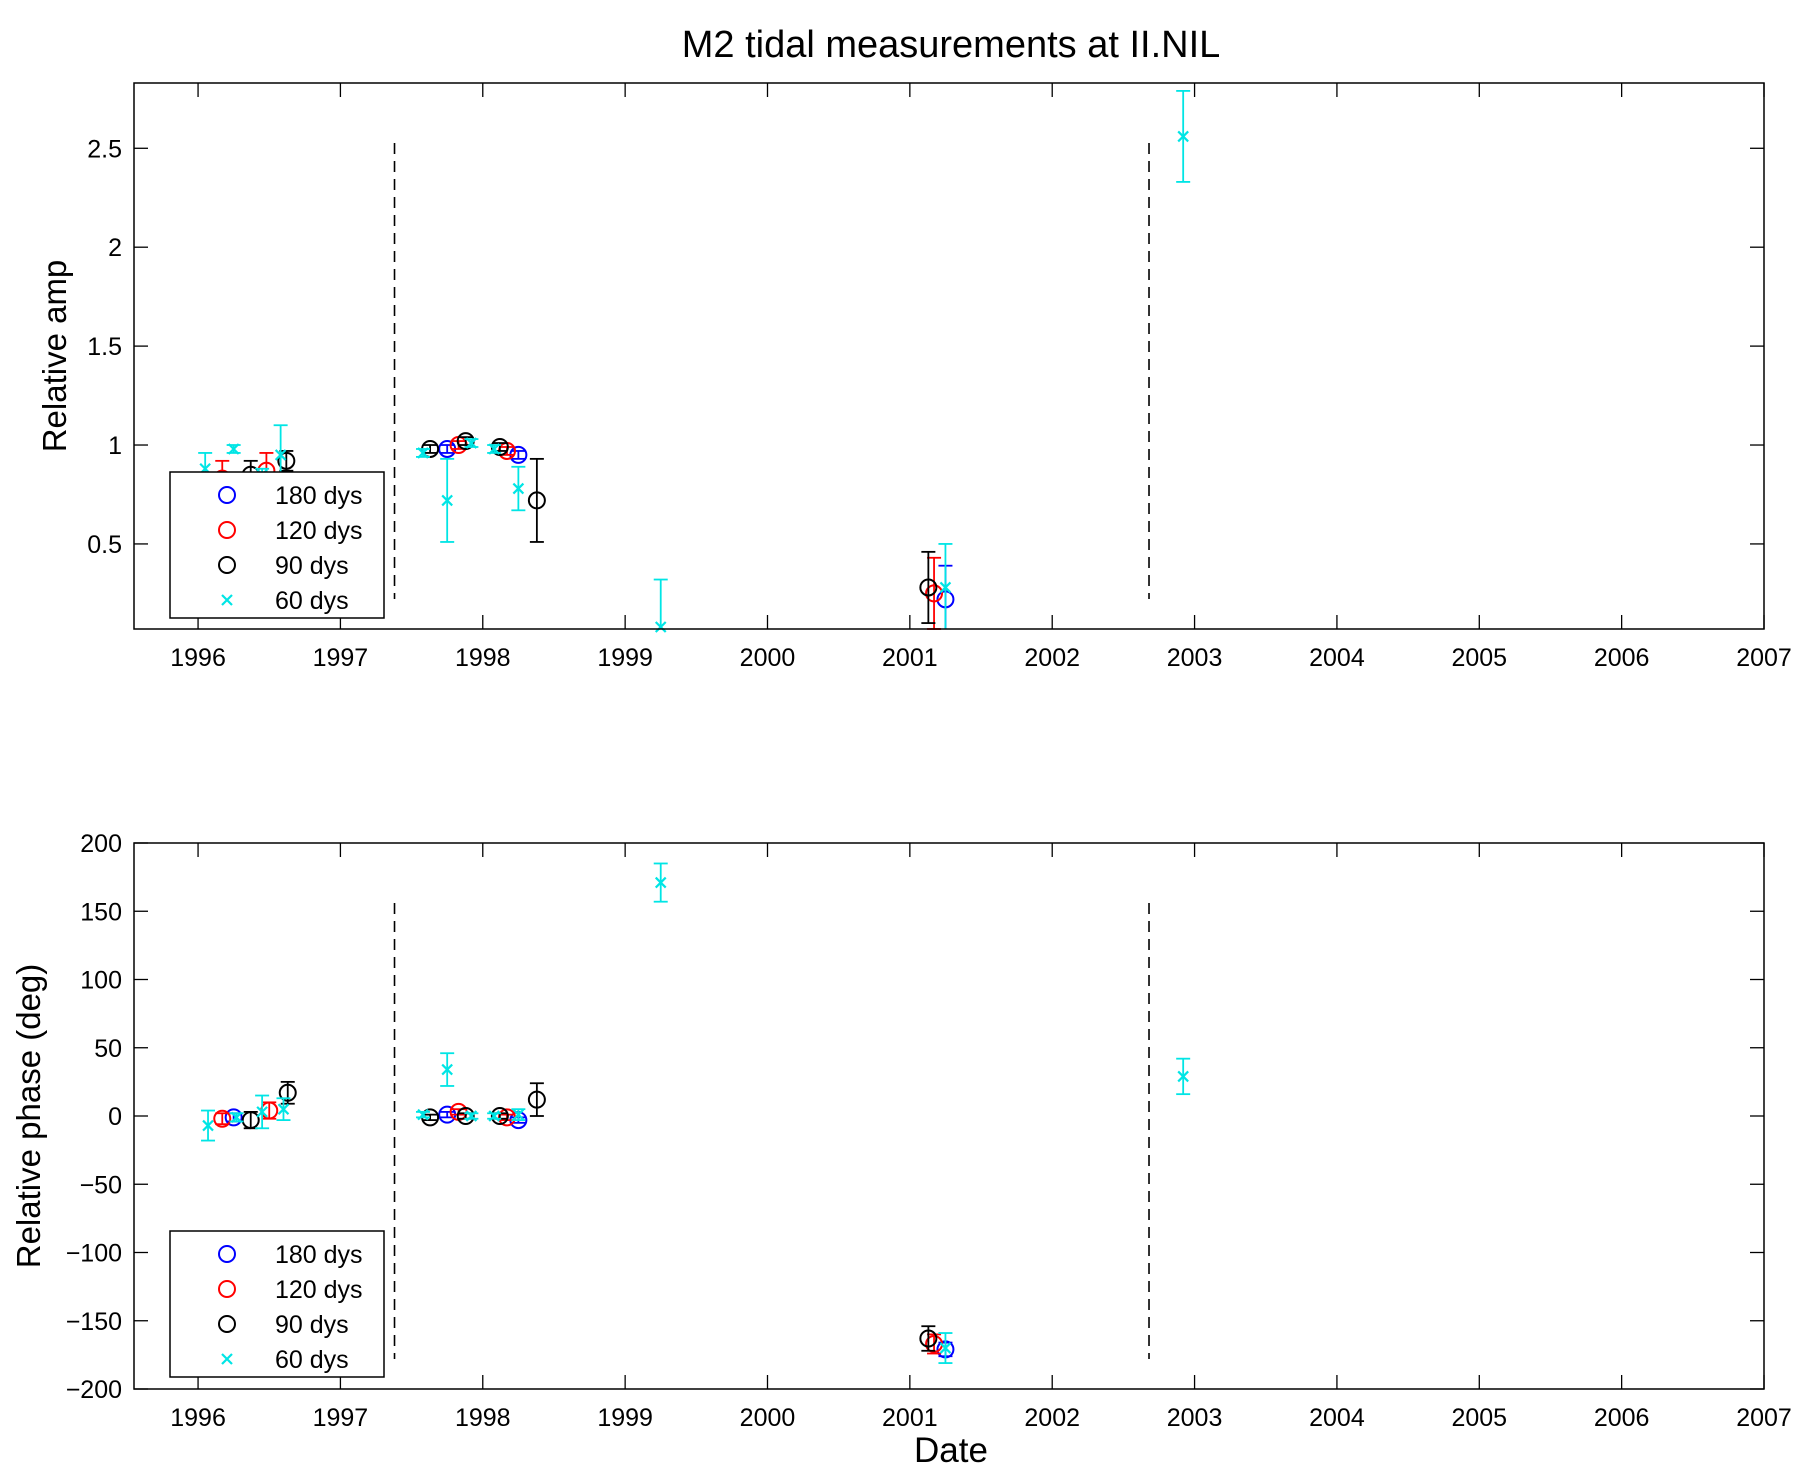 The height and width of the screenshot is (1475, 1803). I want to click on amp-legend: 180 dys 120 dys 90 dys 60 dys, so click(277, 545).